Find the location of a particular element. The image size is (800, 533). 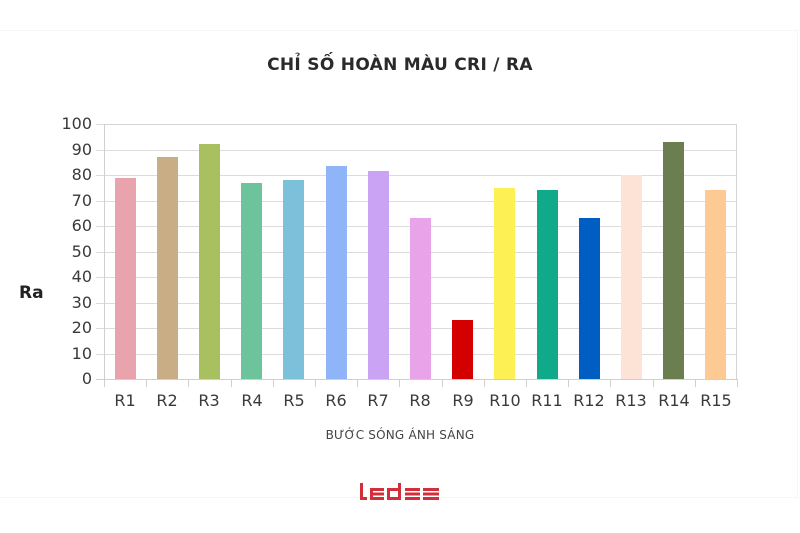

bar-r14 is located at coordinates (673, 260).